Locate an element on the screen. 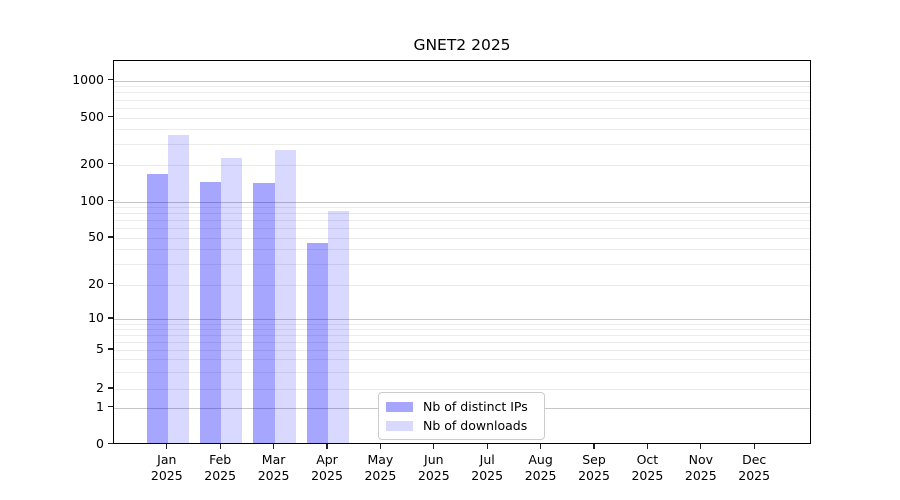  x-tick-label-mar: Mar 2025 is located at coordinates (273, 467).